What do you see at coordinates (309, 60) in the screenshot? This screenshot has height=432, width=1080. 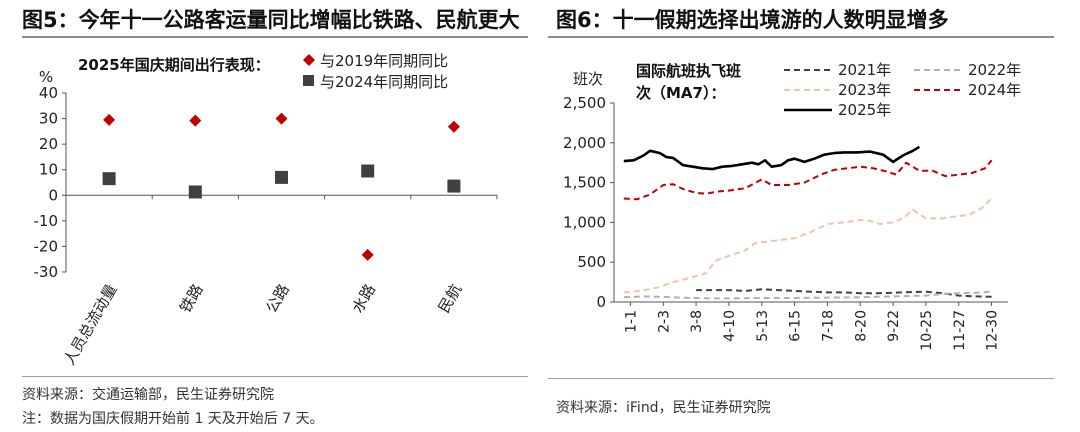 I see `legend-diamond-marker` at bounding box center [309, 60].